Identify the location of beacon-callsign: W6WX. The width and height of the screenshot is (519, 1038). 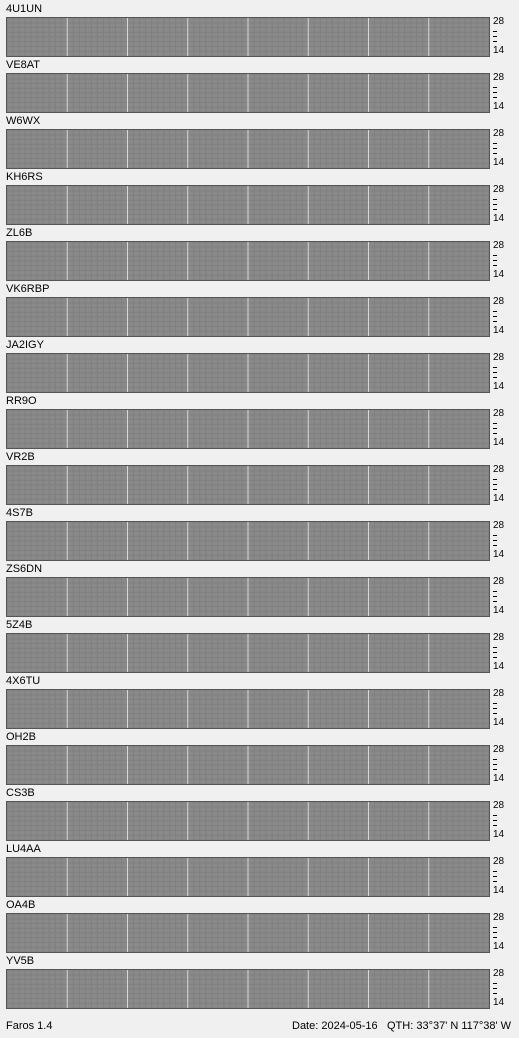
(23, 121).